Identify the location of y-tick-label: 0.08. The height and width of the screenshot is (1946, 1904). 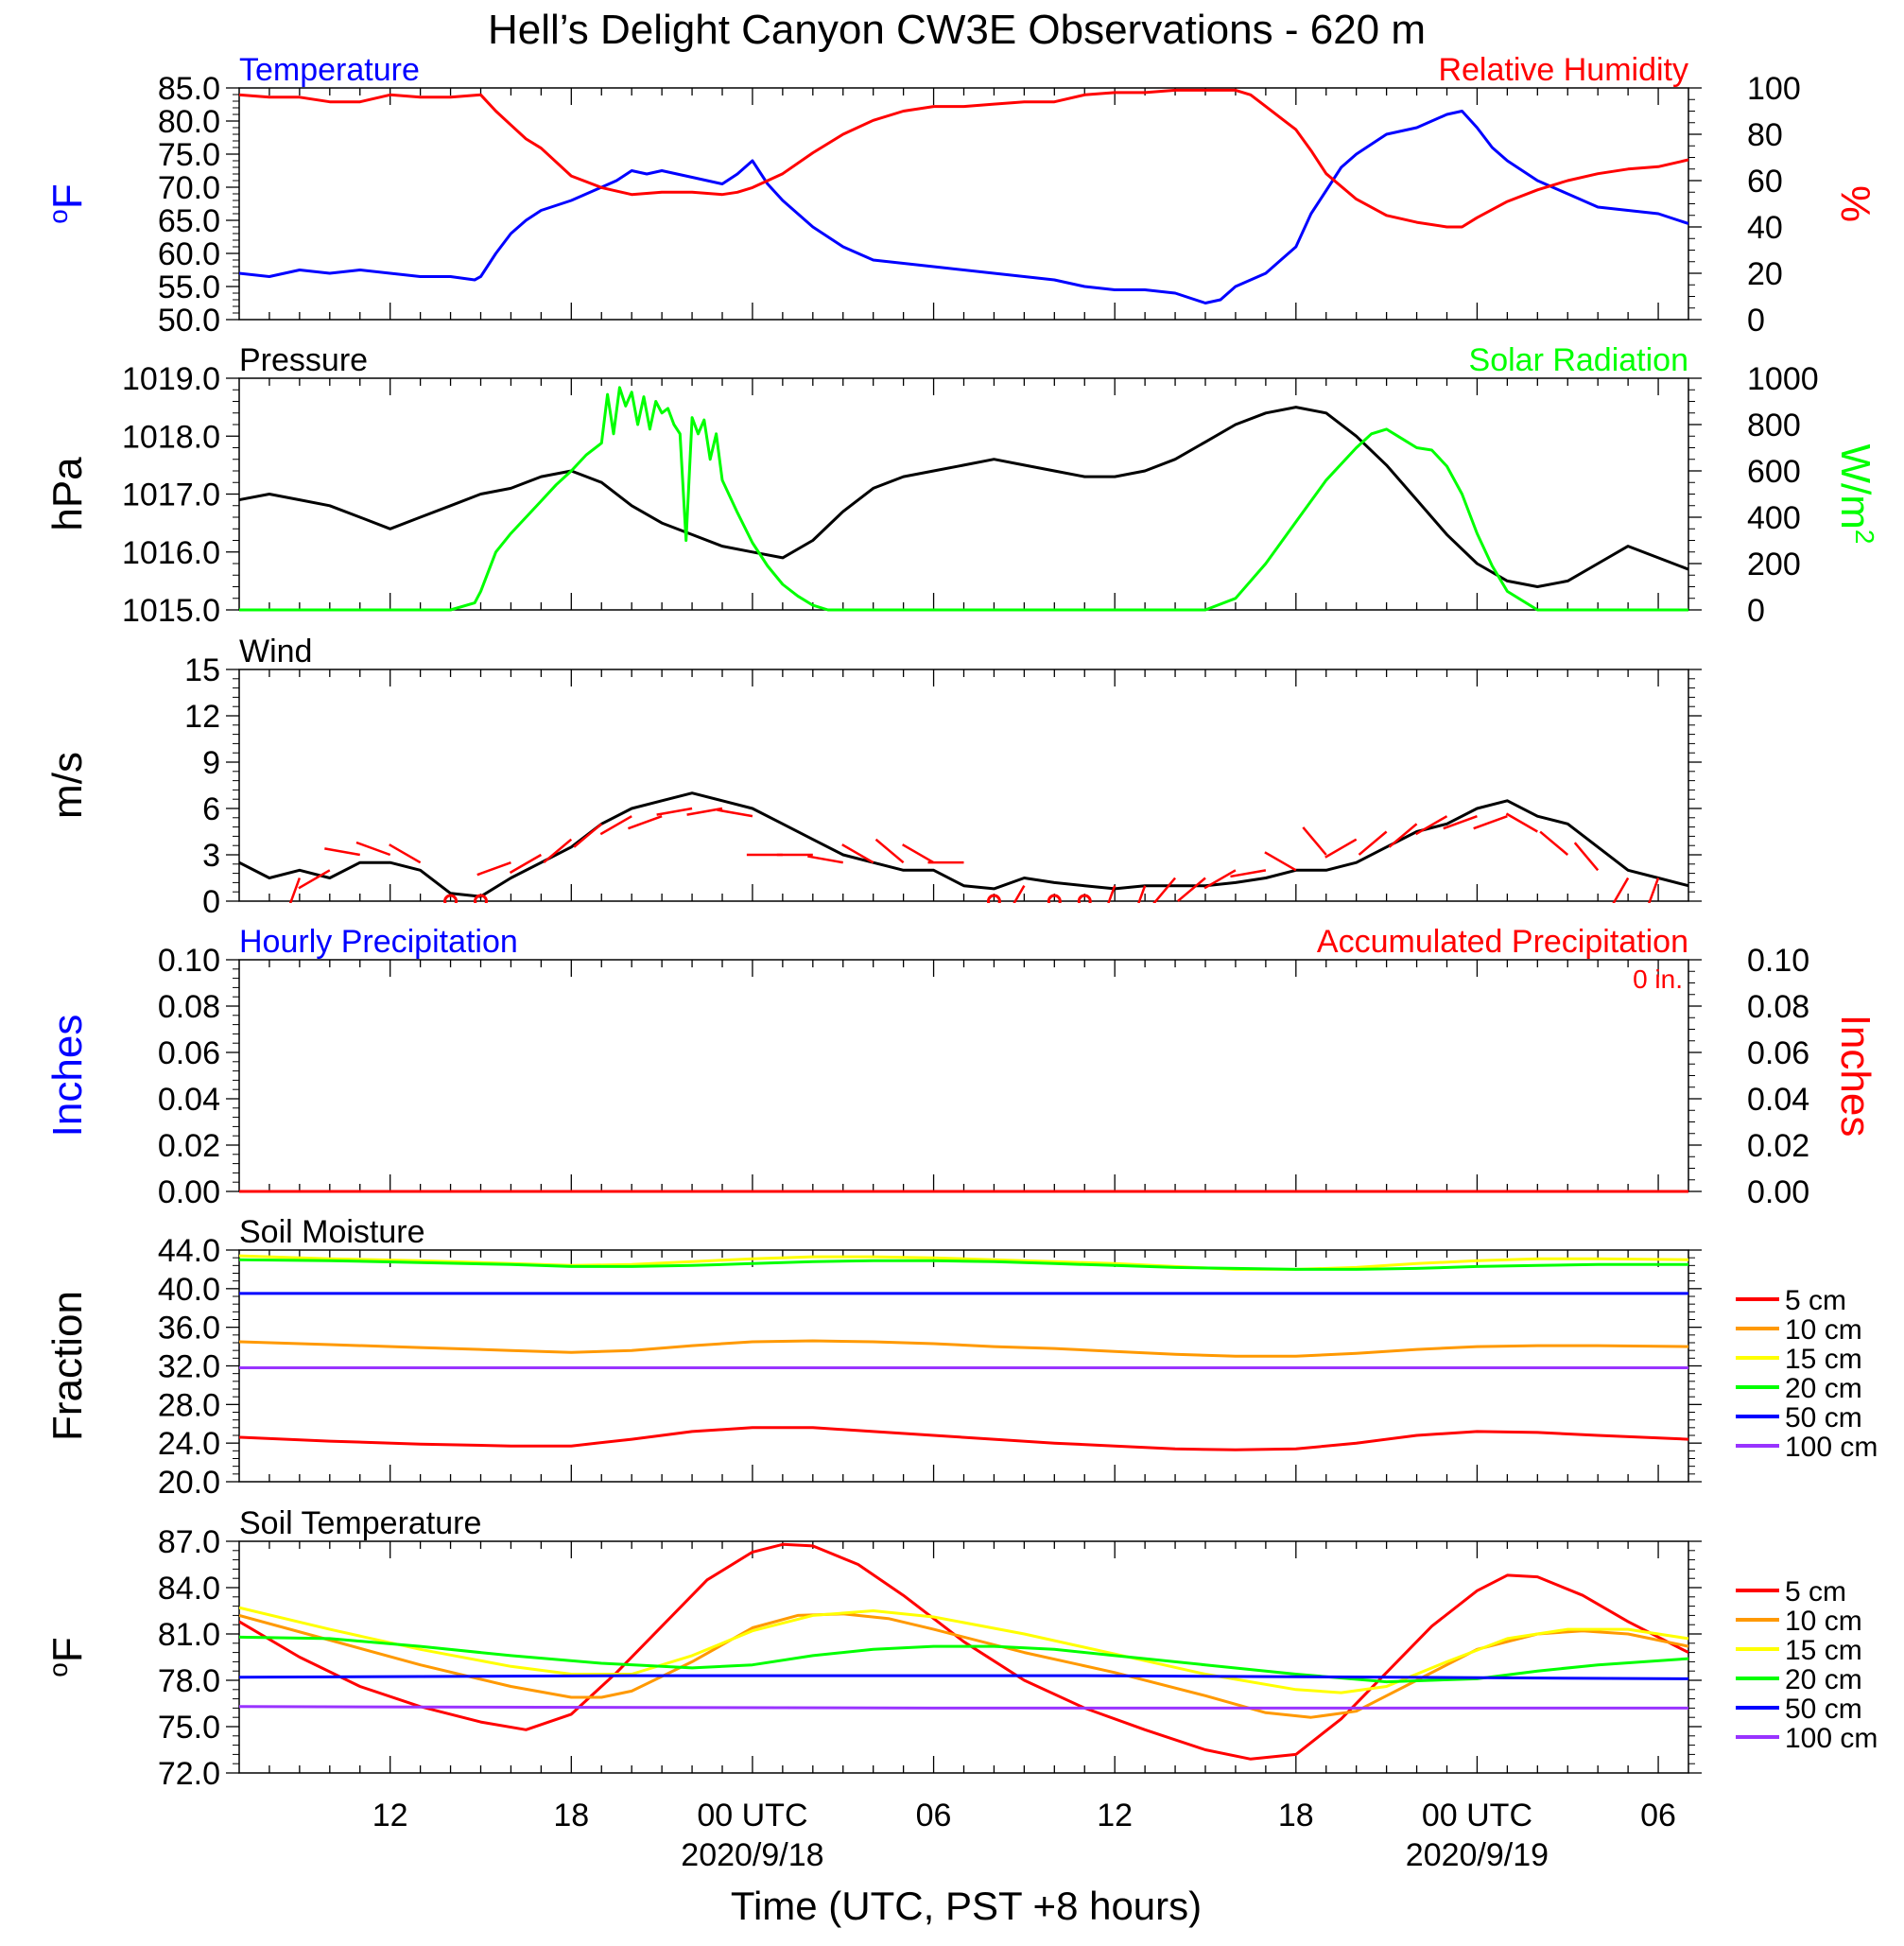
(189, 1007).